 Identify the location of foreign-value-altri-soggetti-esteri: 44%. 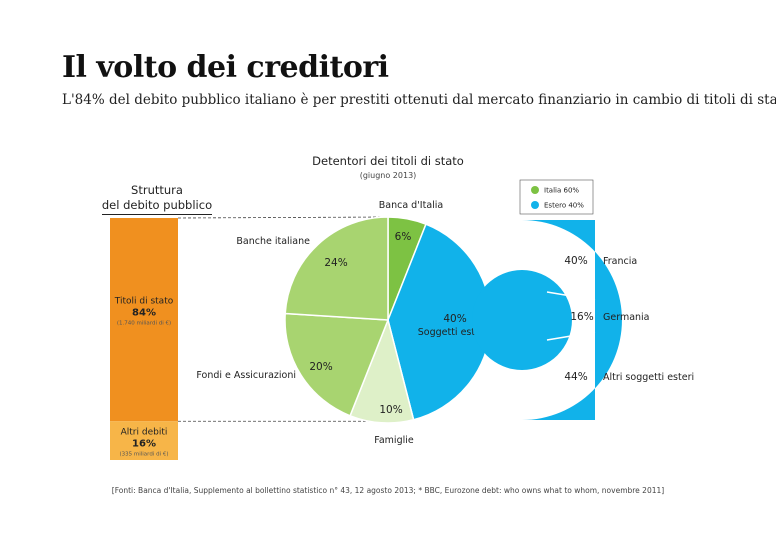
(575, 377).